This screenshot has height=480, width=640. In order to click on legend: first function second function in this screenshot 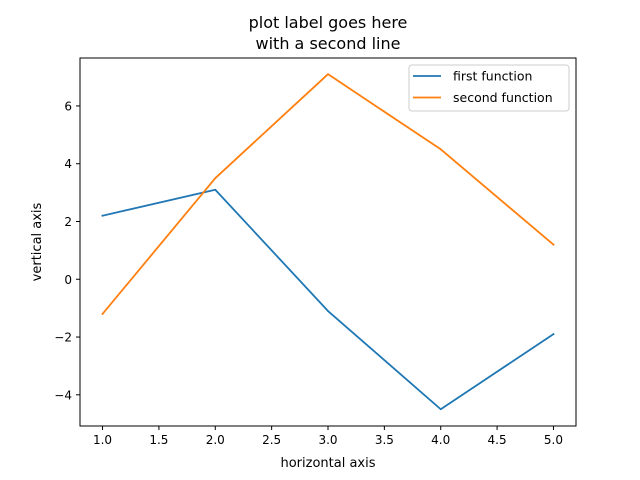, I will do `click(489, 88)`.